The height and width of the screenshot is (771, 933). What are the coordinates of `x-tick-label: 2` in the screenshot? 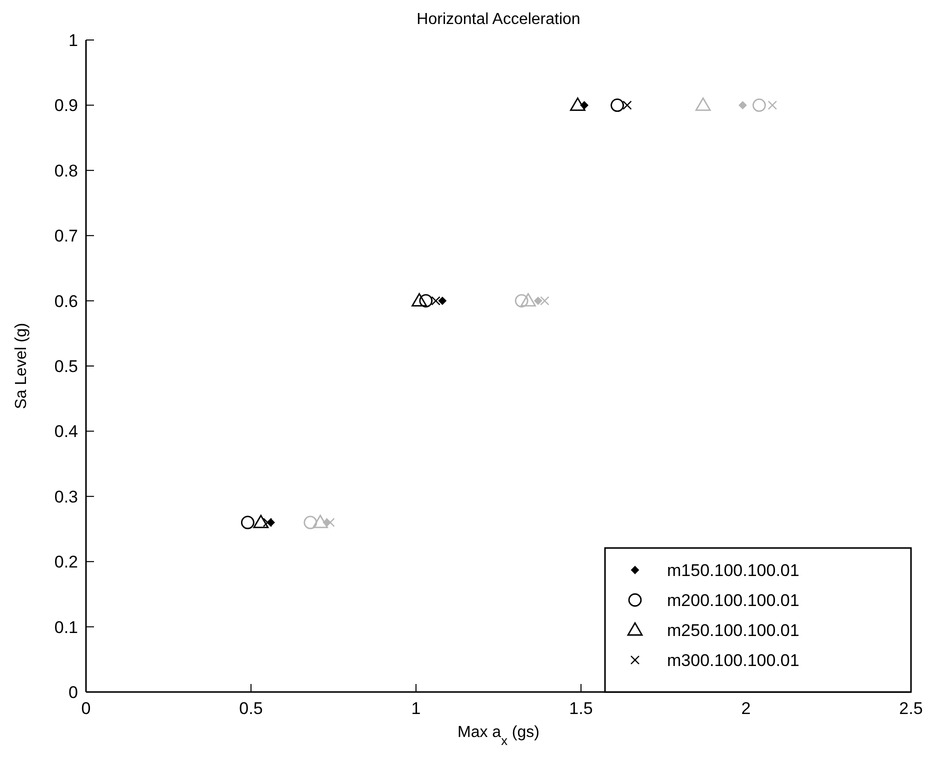 It's located at (746, 708).